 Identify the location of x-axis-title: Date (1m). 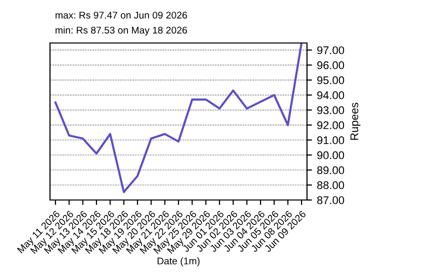
(179, 261).